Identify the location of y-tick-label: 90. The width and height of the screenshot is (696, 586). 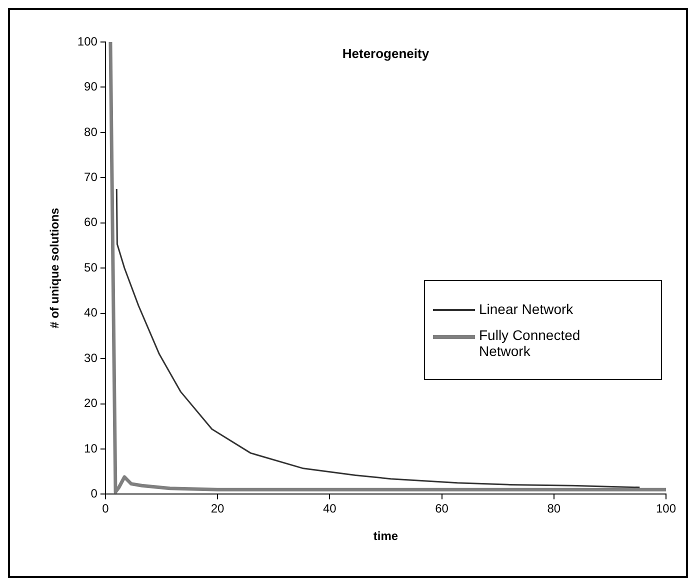
(91, 87).